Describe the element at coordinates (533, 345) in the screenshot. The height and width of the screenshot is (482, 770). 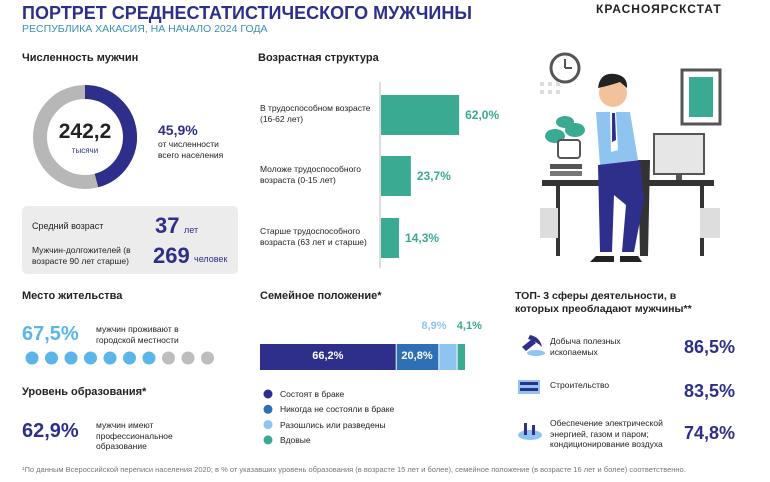
I see `icon-mining` at that location.